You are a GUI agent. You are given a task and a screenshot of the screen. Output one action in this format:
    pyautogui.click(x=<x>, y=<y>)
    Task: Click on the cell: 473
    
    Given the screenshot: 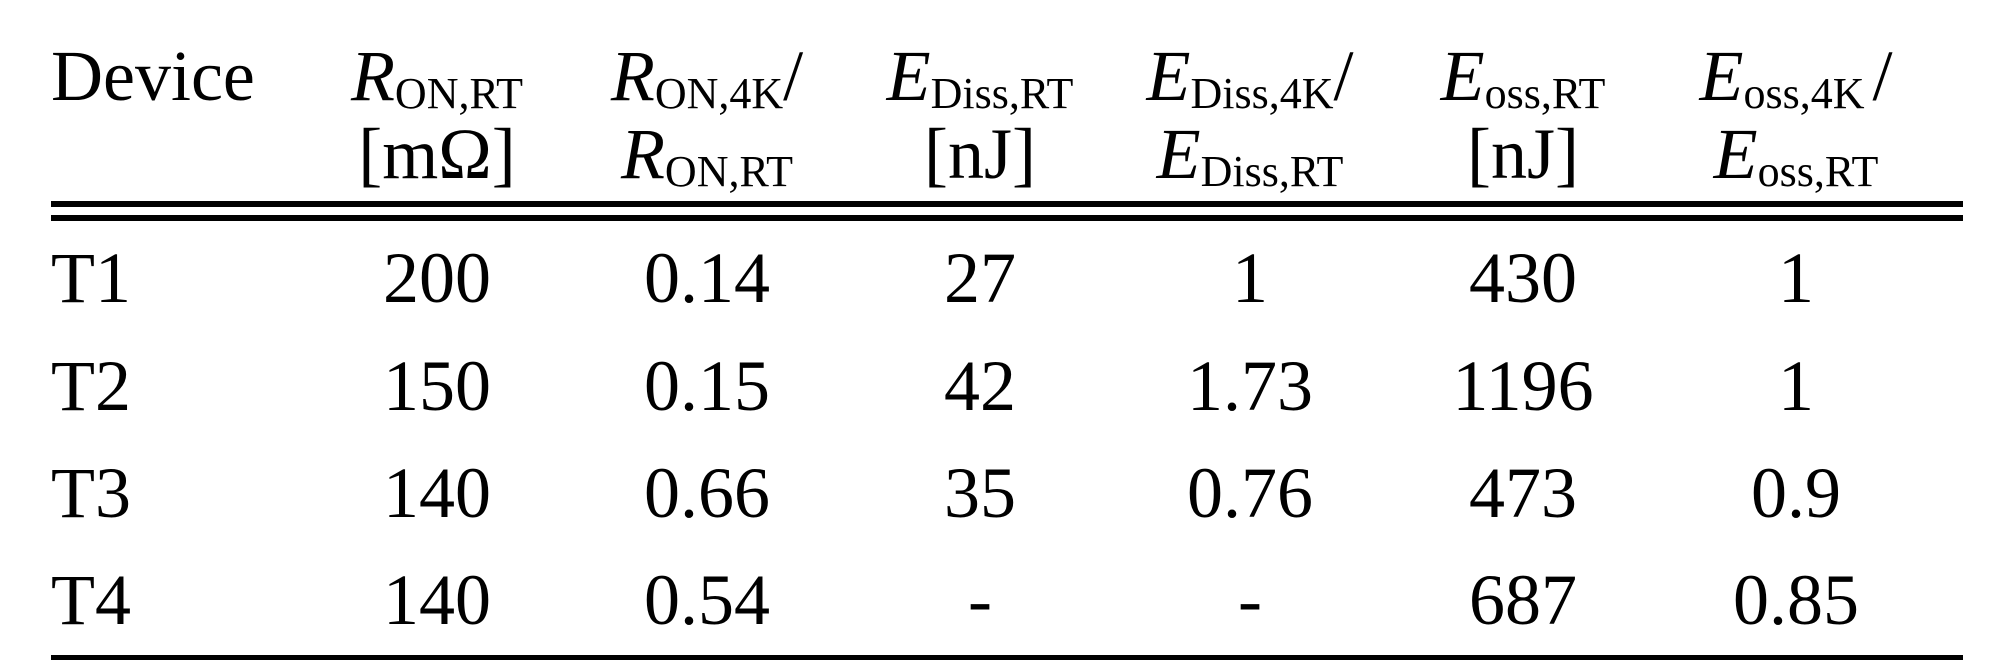 What is the action you would take?
    pyautogui.click(x=1523, y=493)
    